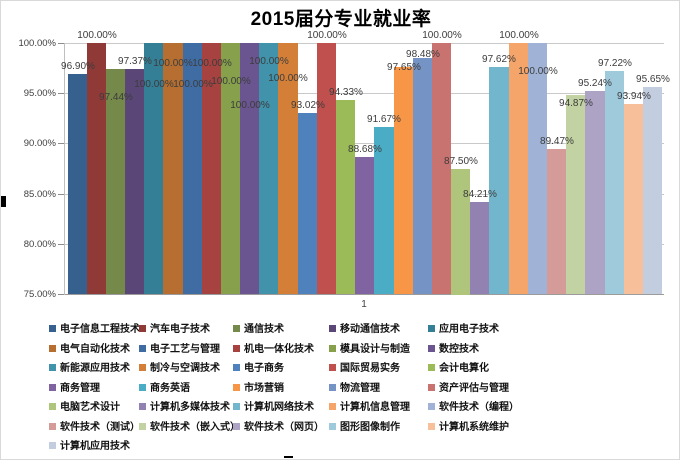 This screenshot has width=680, height=460. Describe the element at coordinates (78, 66) in the screenshot. I see `bar-value-label: 96.90%` at that location.